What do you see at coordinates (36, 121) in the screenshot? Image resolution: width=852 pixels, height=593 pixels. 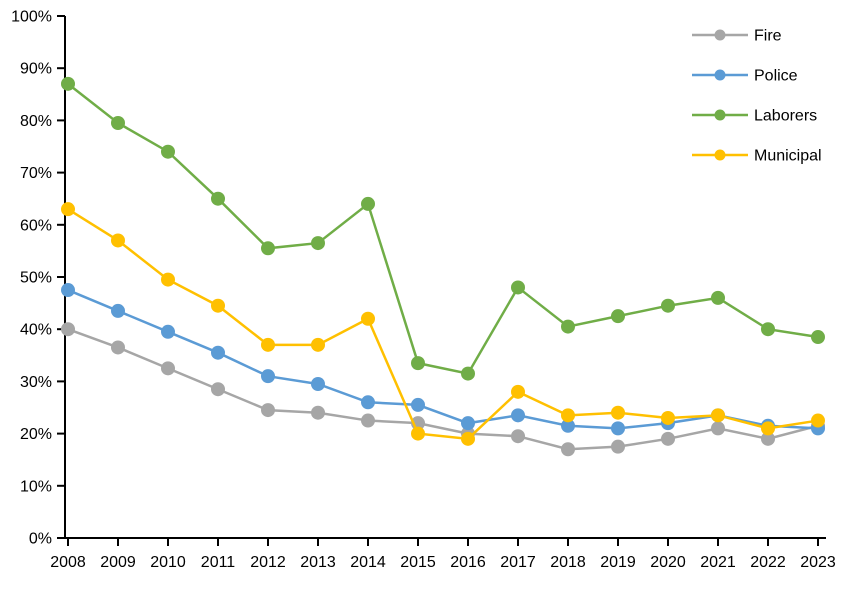 I see `y-axis-tick-label: 80%` at bounding box center [36, 121].